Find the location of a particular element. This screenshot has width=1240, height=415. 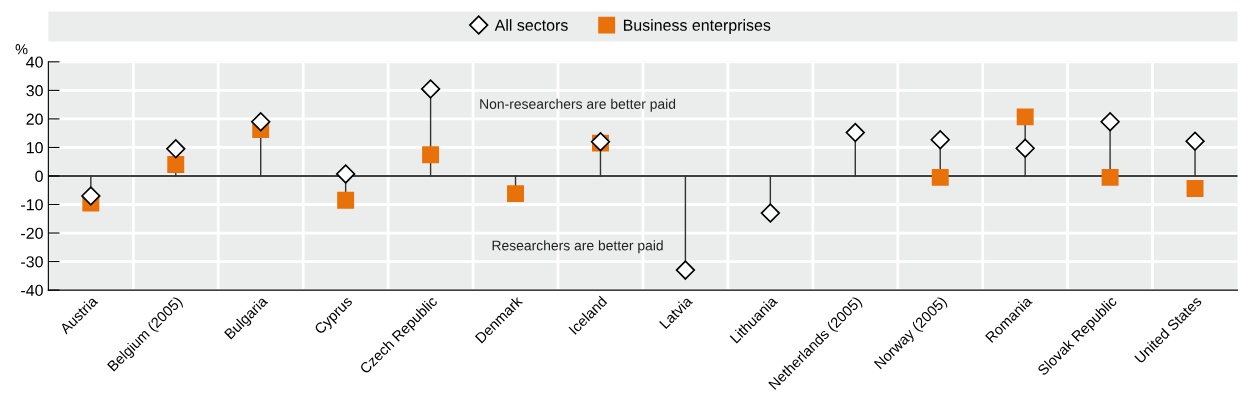

y-tick-label: 30 is located at coordinates (34, 91).